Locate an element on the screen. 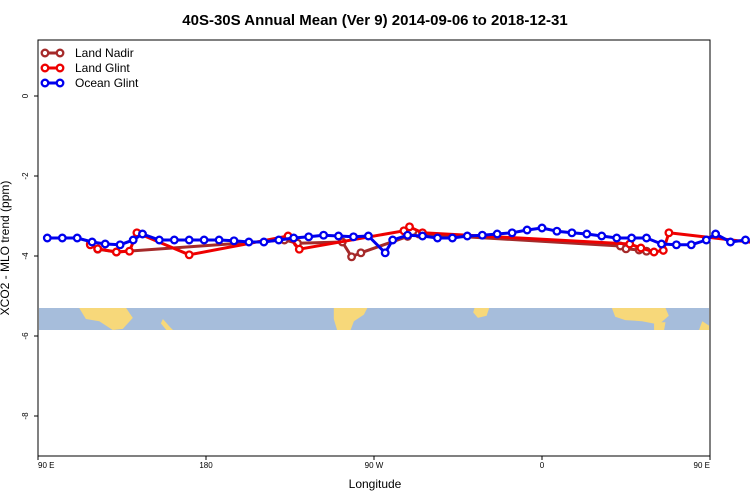 Image resolution: width=750 pixels, height=500 pixels. y-tick-label: -6 is located at coordinates (25, 336).